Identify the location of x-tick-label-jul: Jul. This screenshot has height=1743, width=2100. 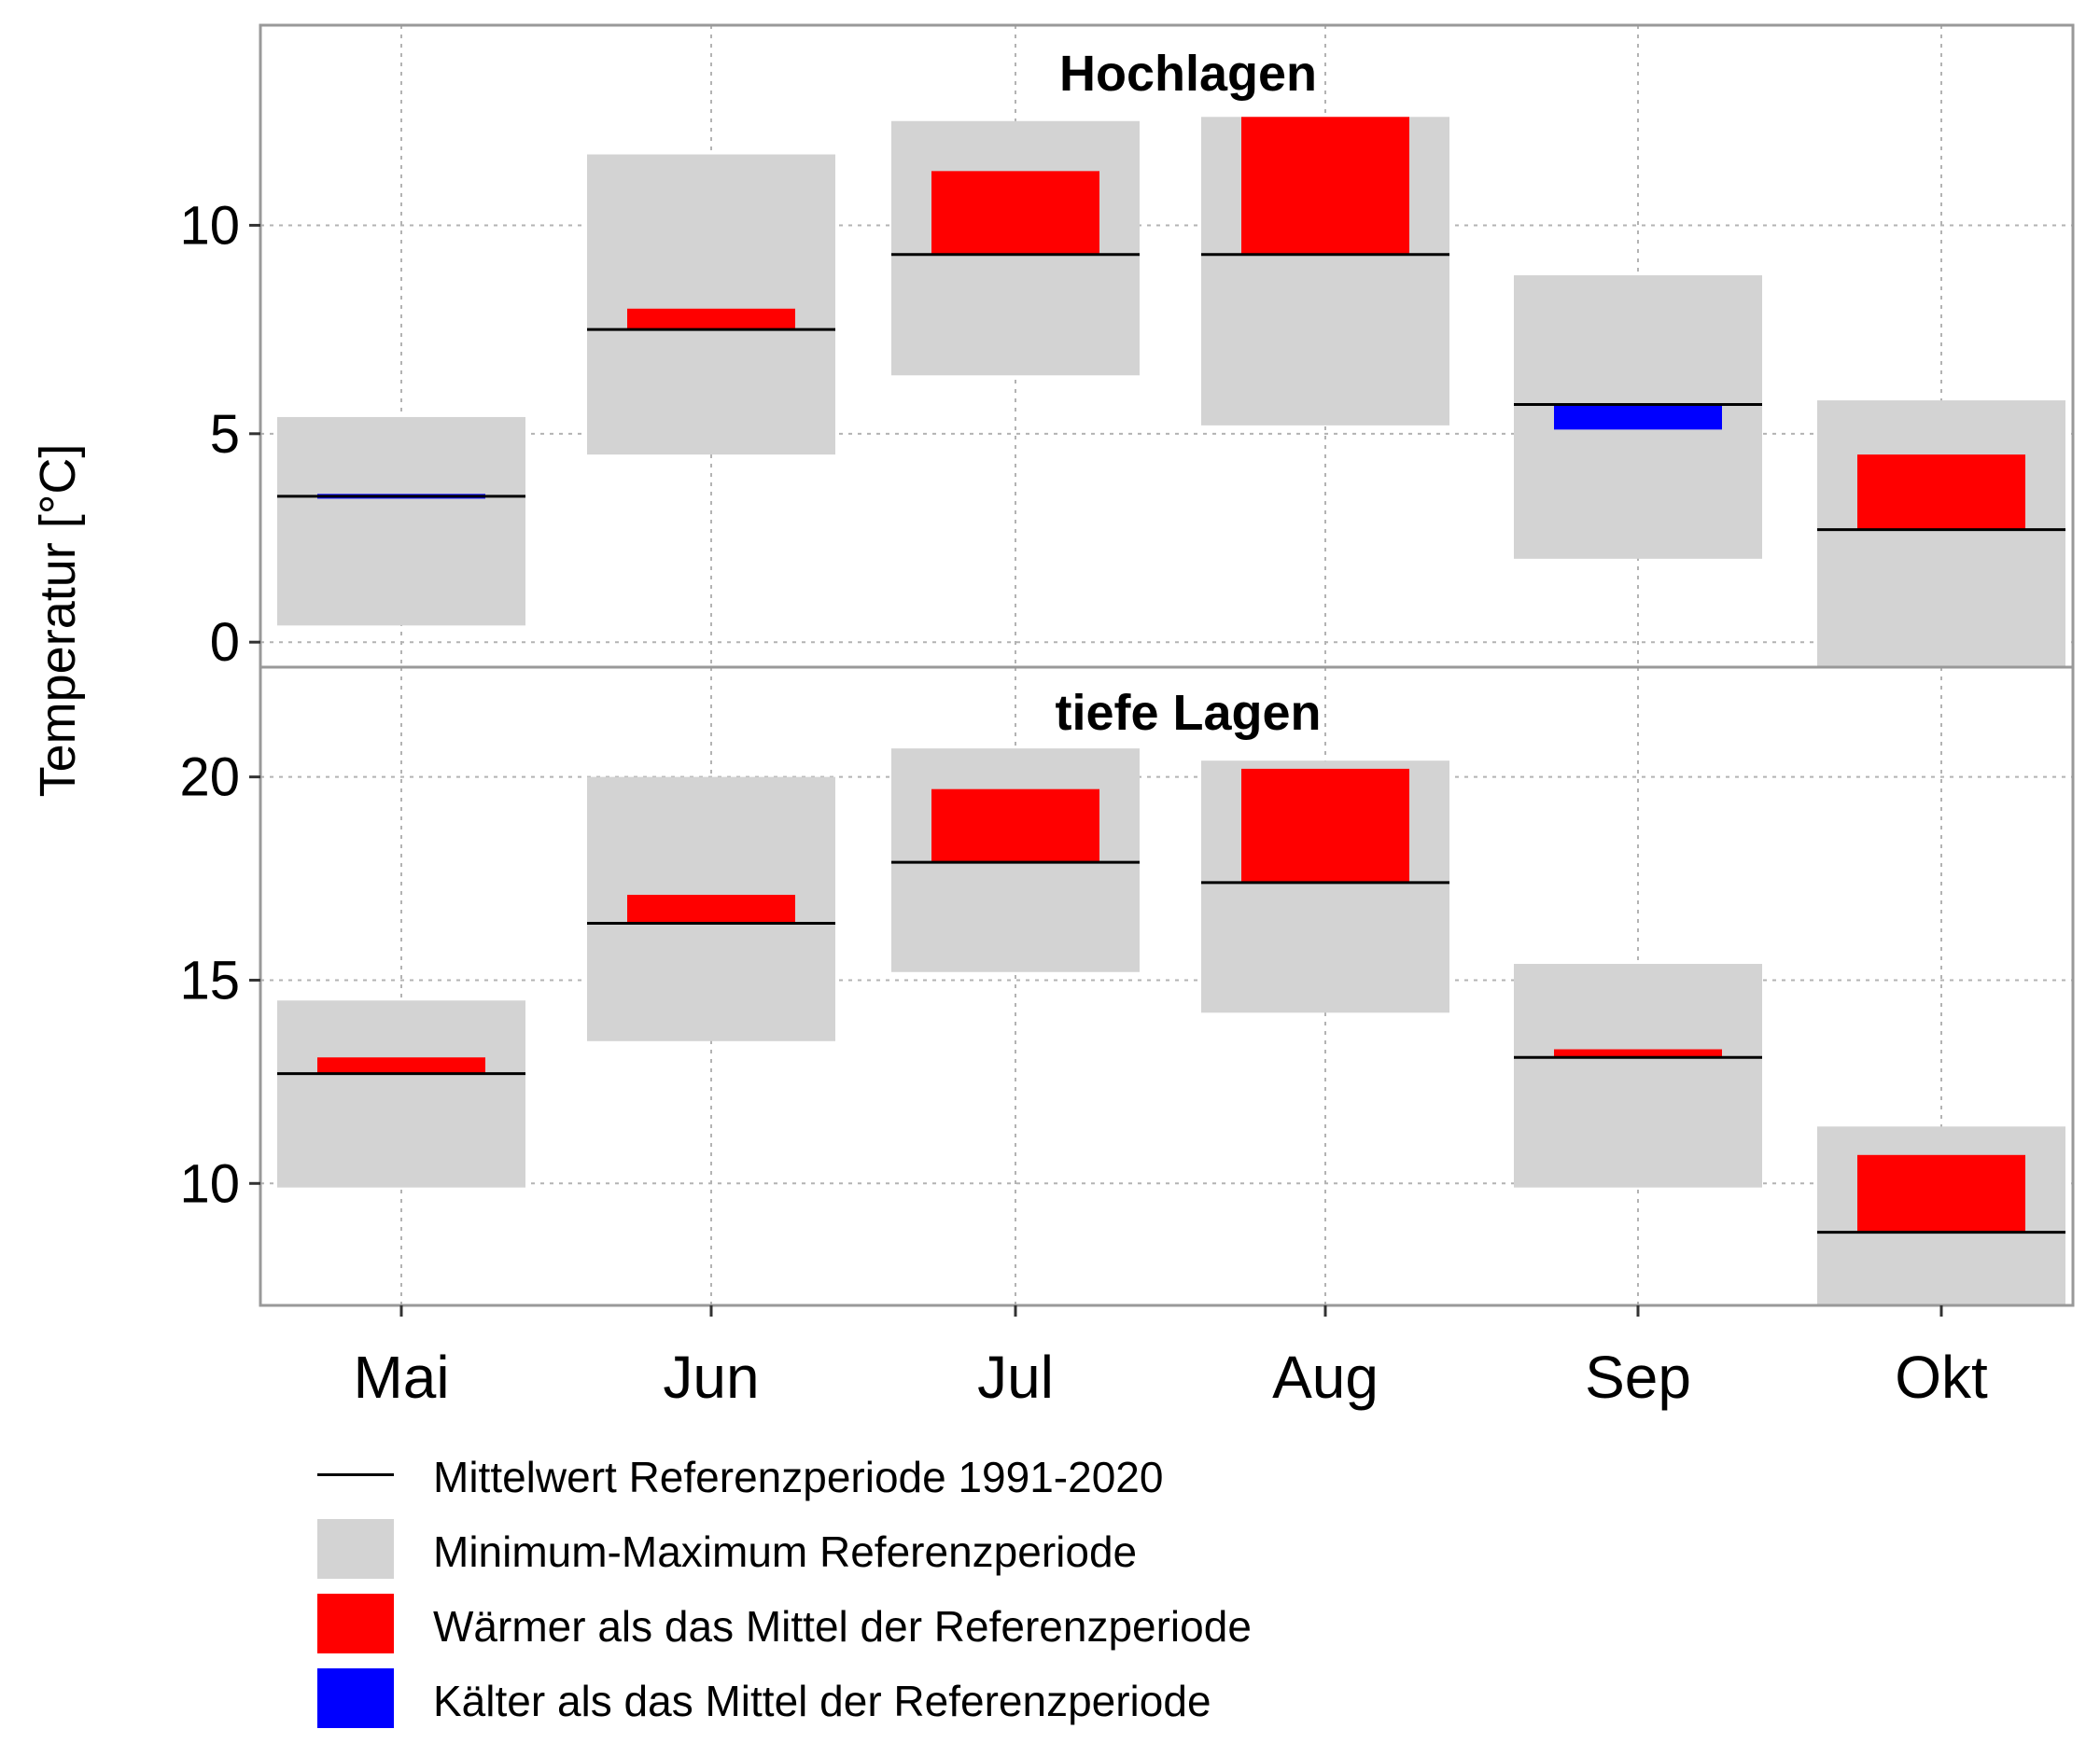
(1015, 1377).